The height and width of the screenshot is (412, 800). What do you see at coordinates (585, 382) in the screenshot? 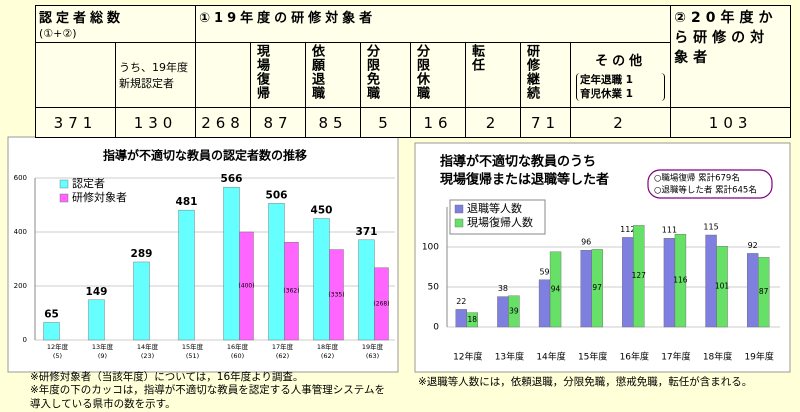
I see `note: ※退職等人数には，依頼退職，分限免職，懲戒免職，転任が含まれる。` at bounding box center [585, 382].